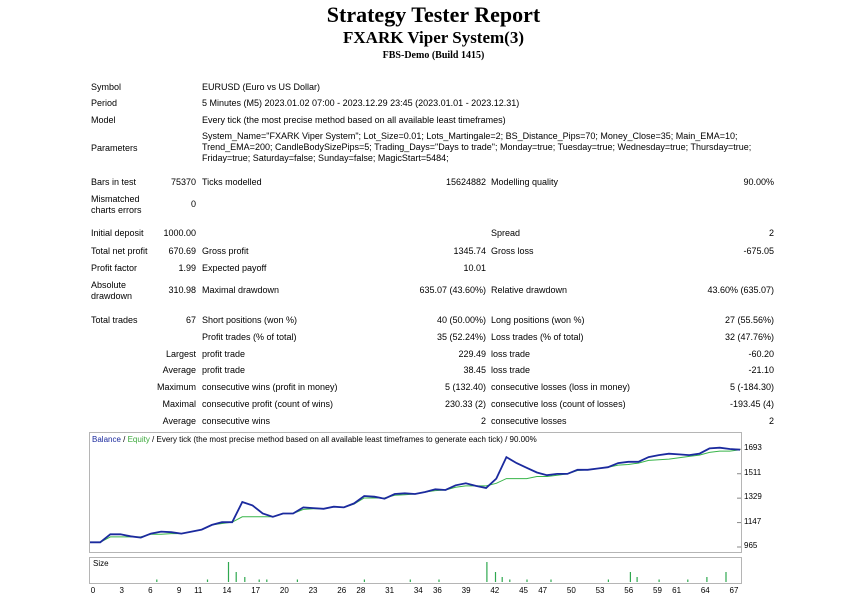 This screenshot has height=600, width=867. I want to click on legend-equity: Equity, so click(138, 439).